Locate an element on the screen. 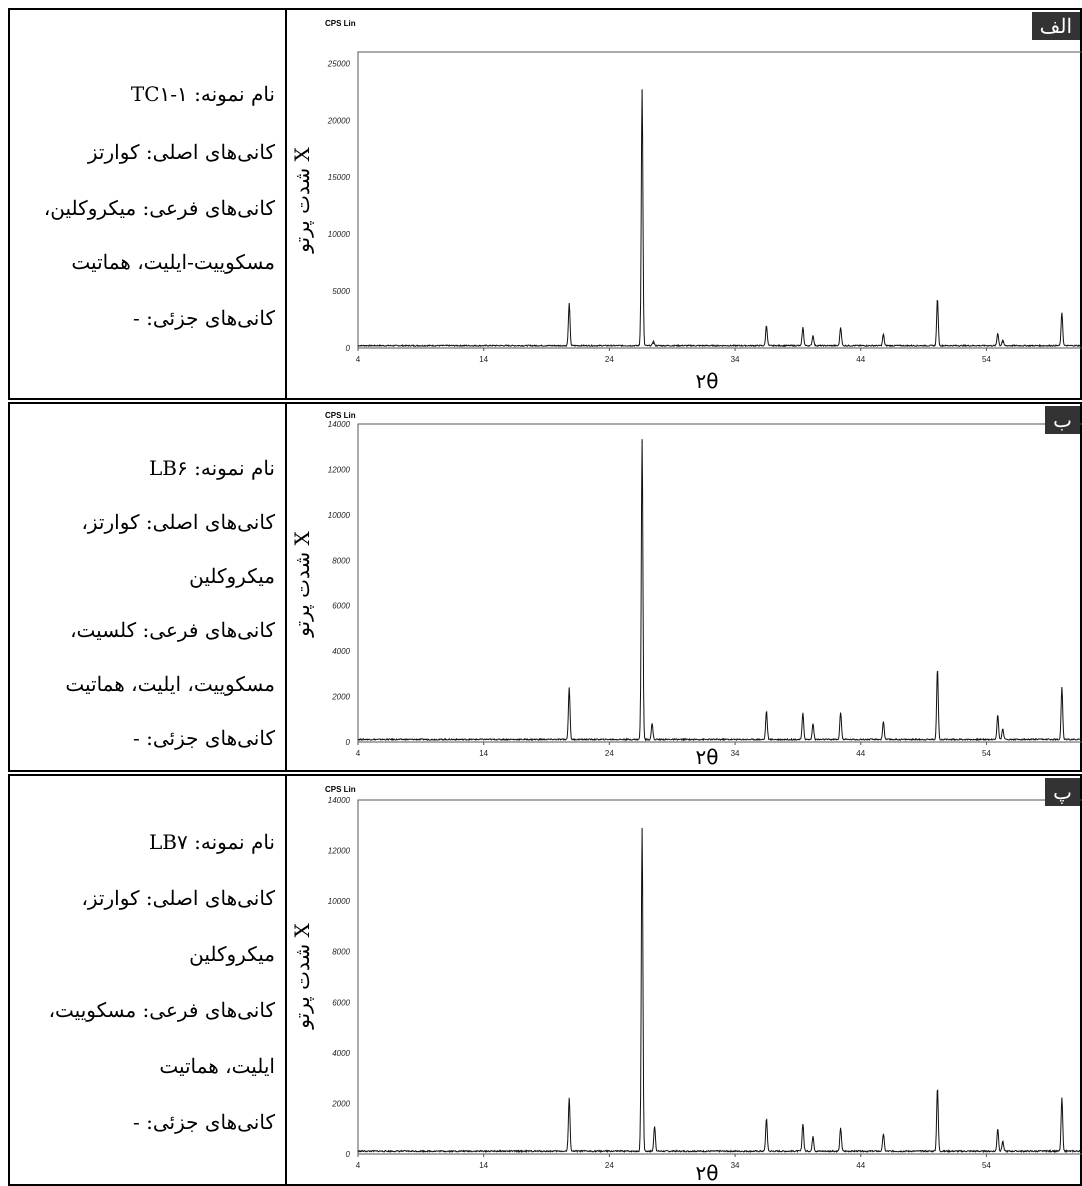  sample-name: نام نمونه: LB۷ is located at coordinates (212, 842).